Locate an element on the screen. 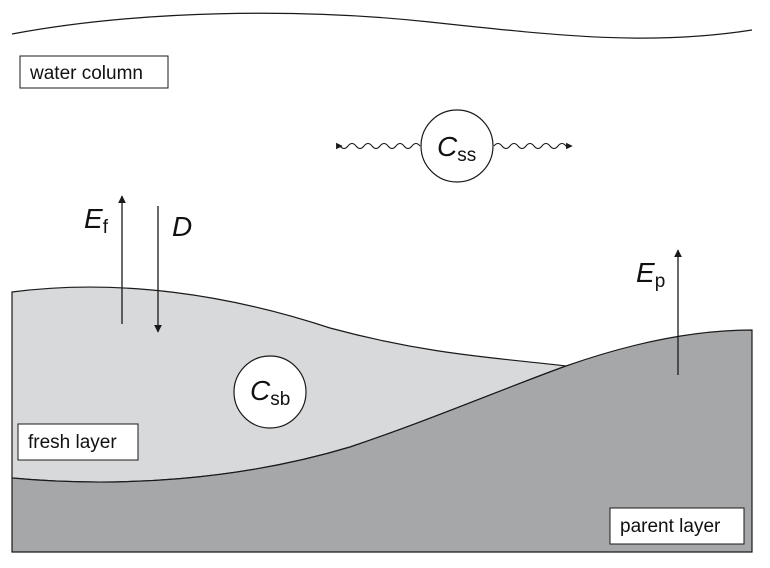 The width and height of the screenshot is (770, 568). water-column-label: water column is located at coordinates (94, 72).